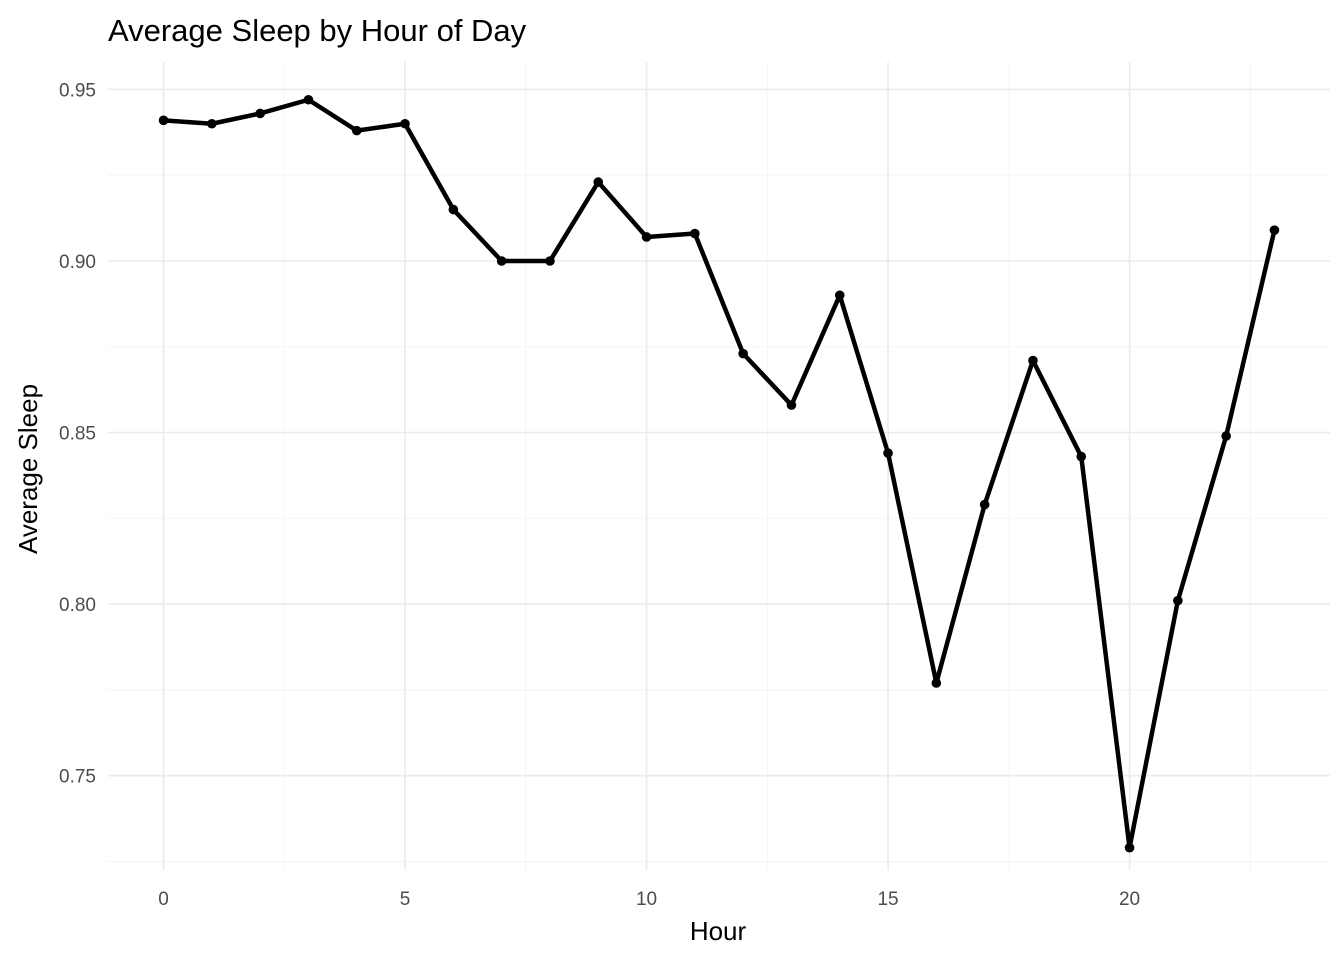 The image size is (1344, 960). I want to click on y-axis-tick-labels: 0.75 0.80 0.85 0.90 0.95, so click(77, 433).